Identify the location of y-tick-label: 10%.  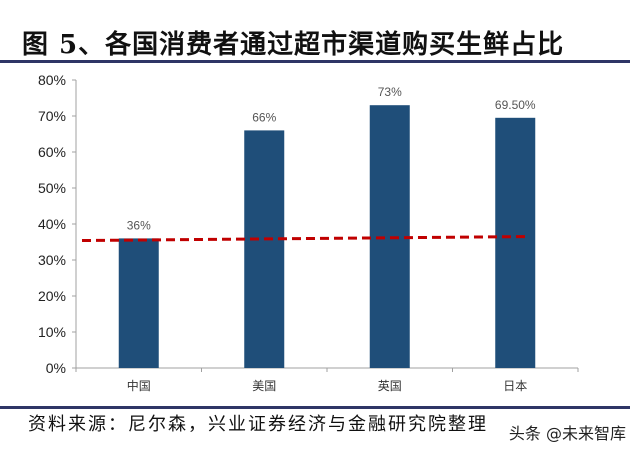
(52, 332).